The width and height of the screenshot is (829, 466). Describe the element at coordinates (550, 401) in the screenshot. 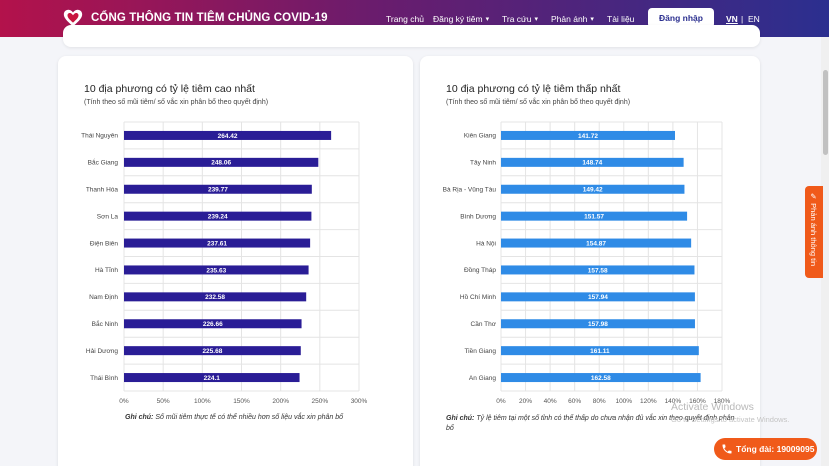

I see `x-tick-label: 40%` at that location.